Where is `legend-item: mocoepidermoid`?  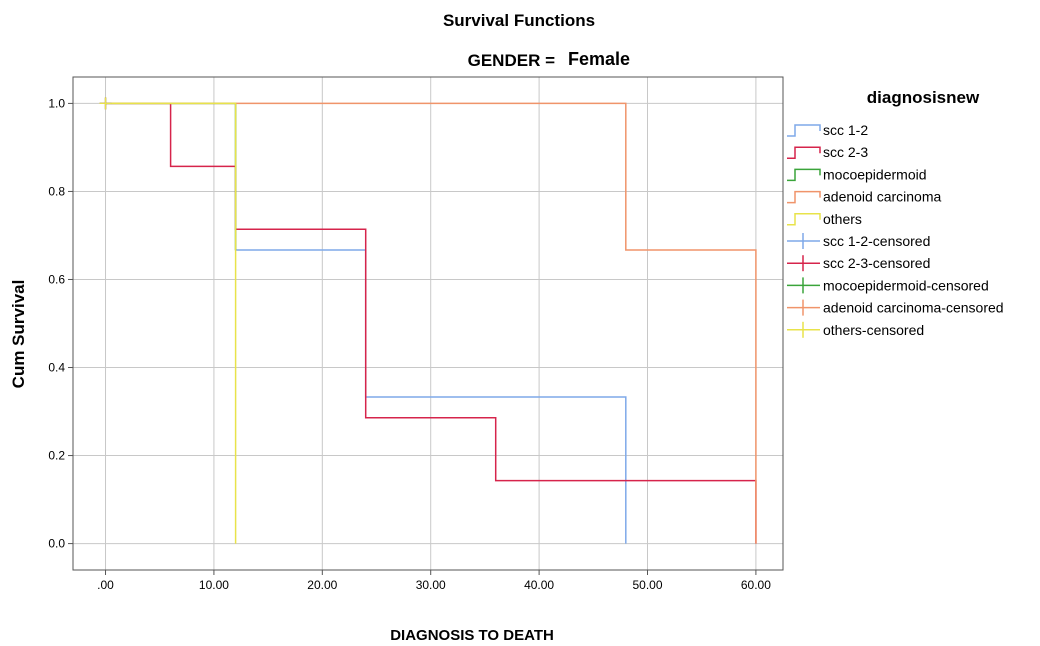
legend-item: mocoepidermoid is located at coordinates (857, 174).